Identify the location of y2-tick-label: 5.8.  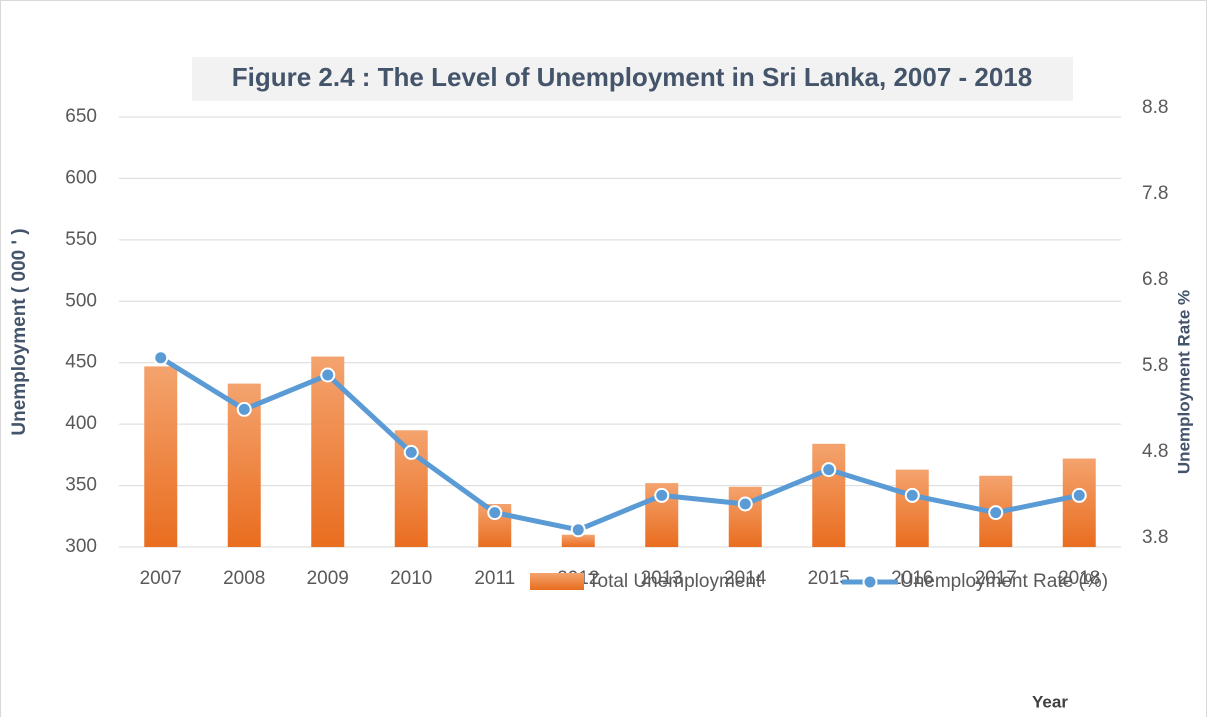
(1155, 365).